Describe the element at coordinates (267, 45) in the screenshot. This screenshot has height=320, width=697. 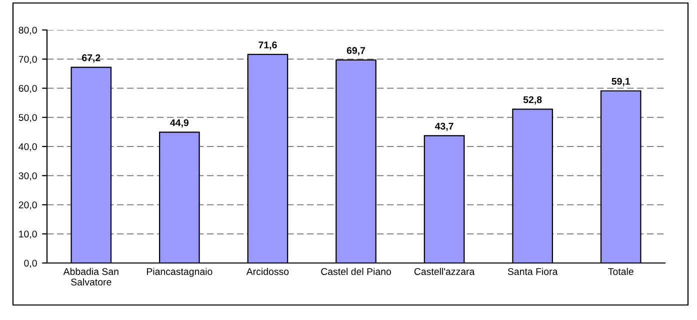
I see `data-label: 71,6` at that location.